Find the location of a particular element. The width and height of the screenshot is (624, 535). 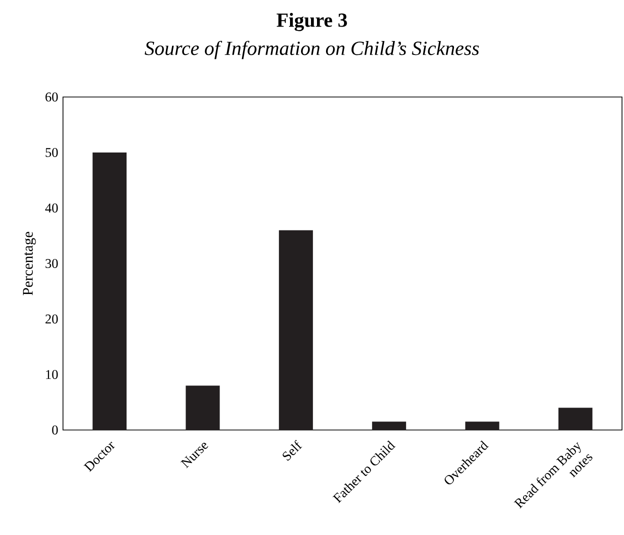

y-tick-label: 20 is located at coordinates (52, 319).